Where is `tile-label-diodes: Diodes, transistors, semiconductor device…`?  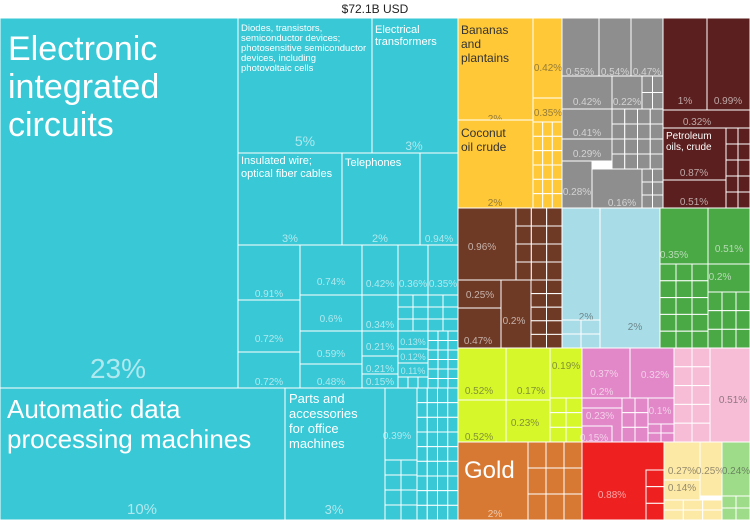 tile-label-diodes: Diodes, transistors, semiconductor device… is located at coordinates (303, 48).